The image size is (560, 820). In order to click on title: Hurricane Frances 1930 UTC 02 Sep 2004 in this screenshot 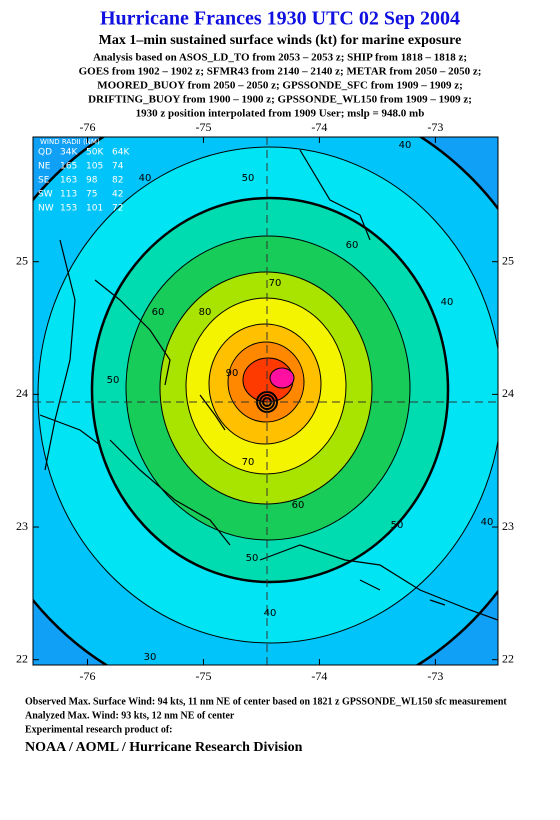, I will do `click(280, 19)`.